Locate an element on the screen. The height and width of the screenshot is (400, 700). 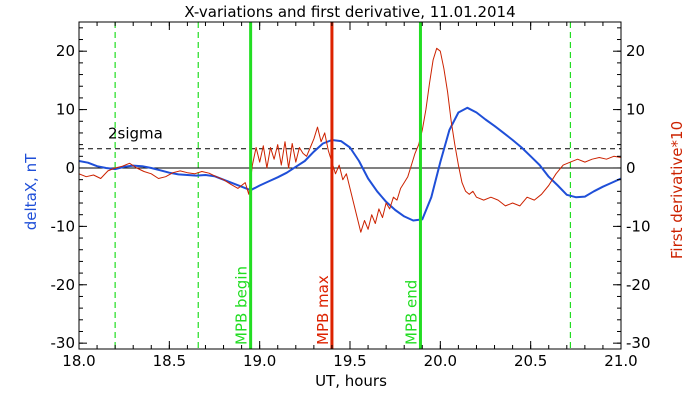
x-tick-label: 21.0 is located at coordinates (620, 361).